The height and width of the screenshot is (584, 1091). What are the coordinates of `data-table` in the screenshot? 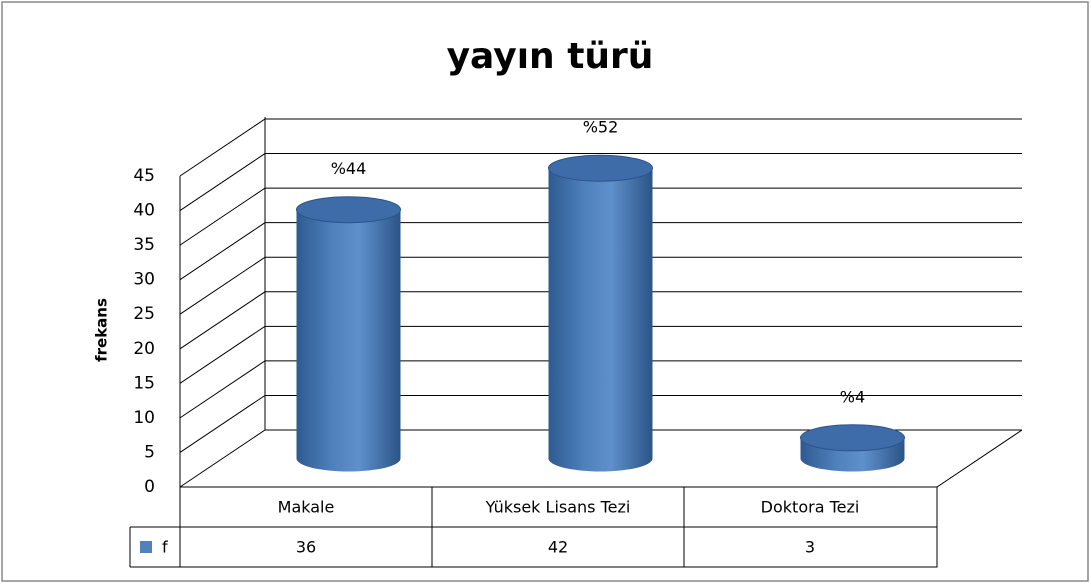 It's located at (533, 527).